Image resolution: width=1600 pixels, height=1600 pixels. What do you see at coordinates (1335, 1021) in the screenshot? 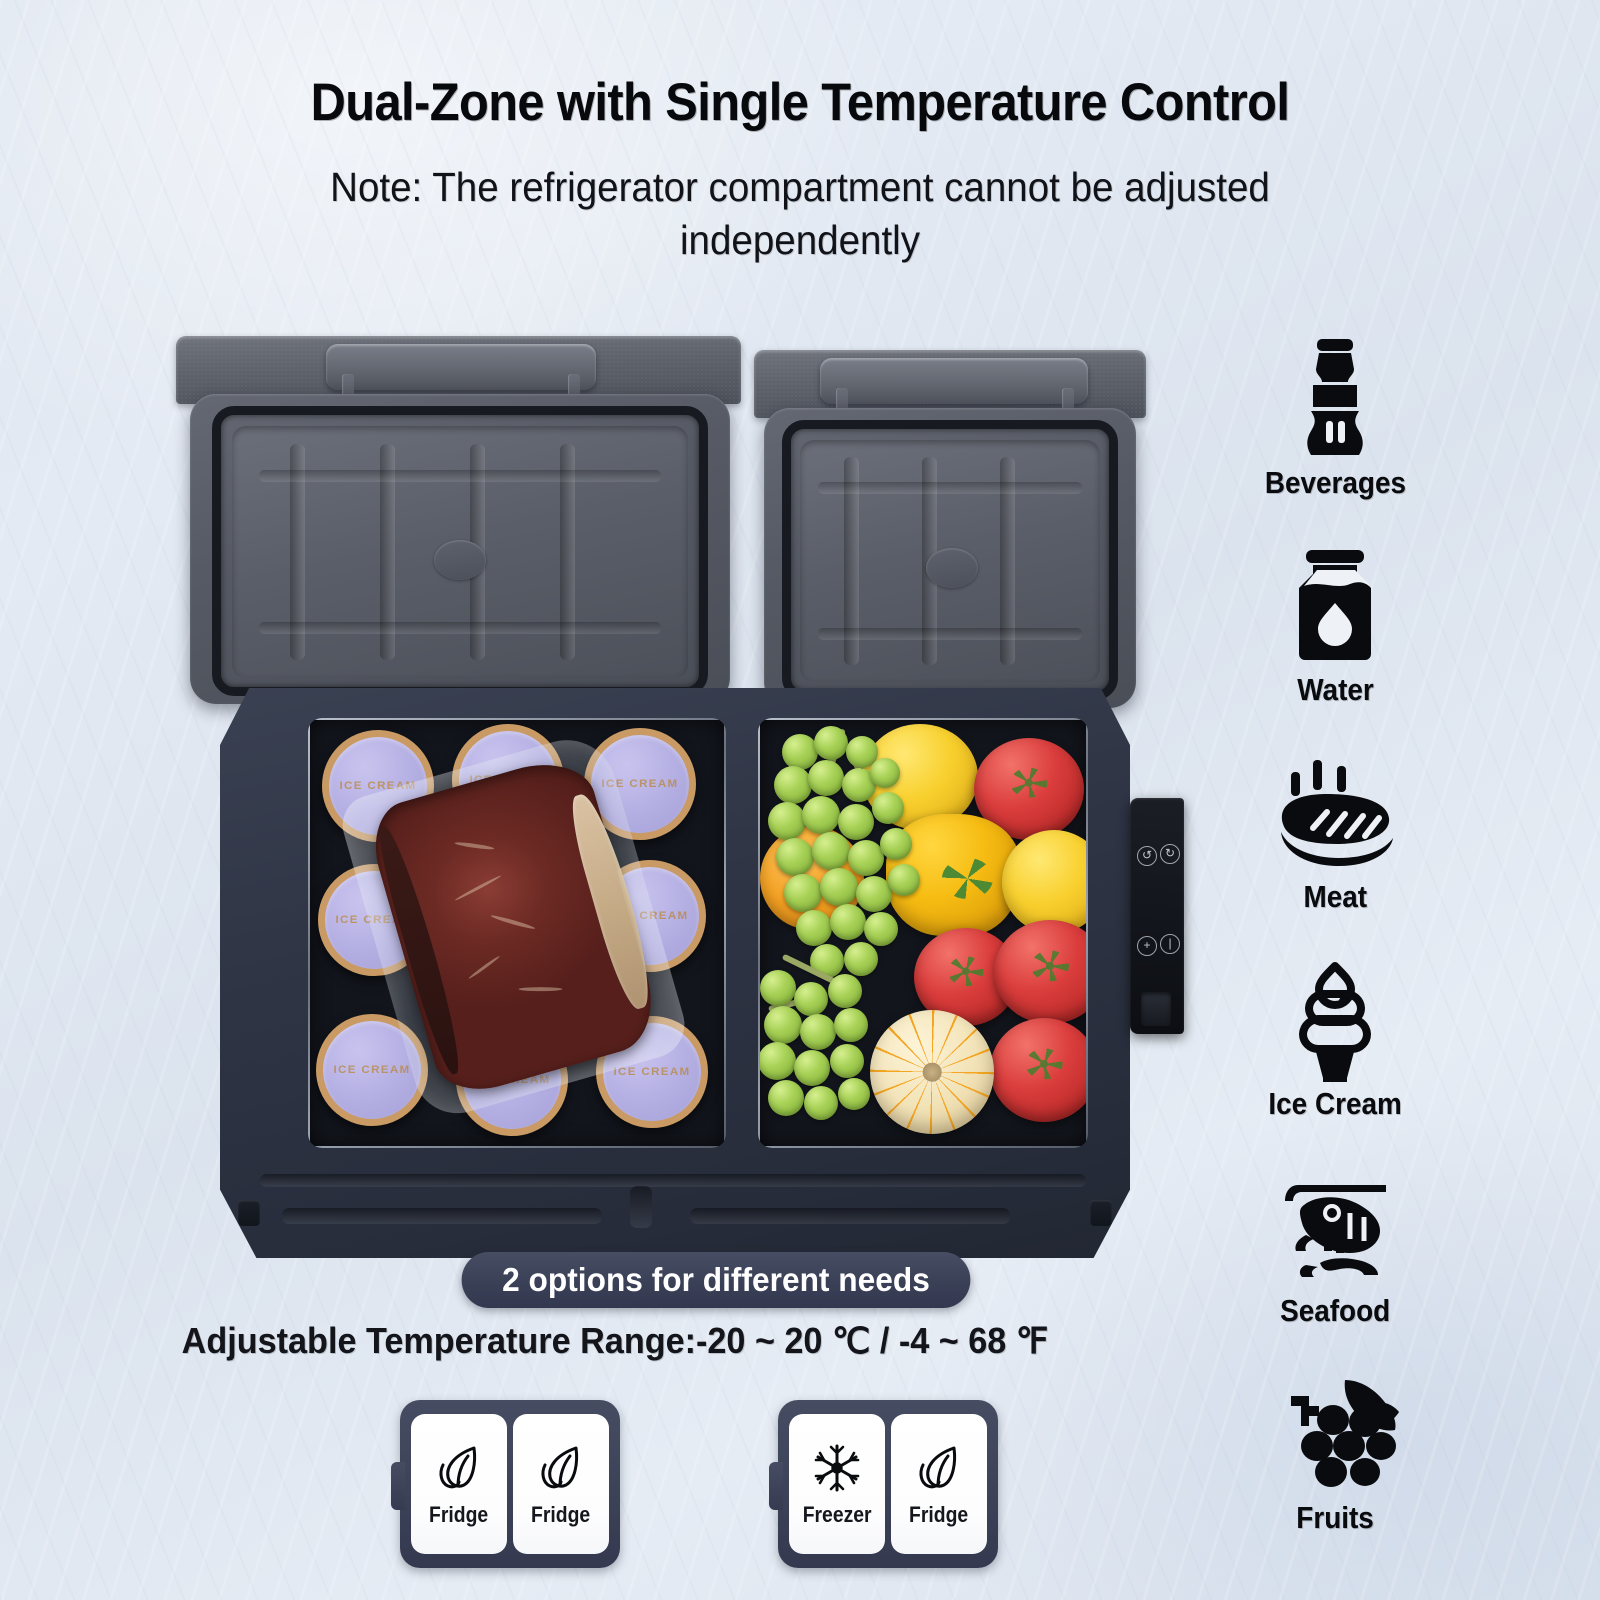
I see `ice-cream-cone-icon` at bounding box center [1335, 1021].